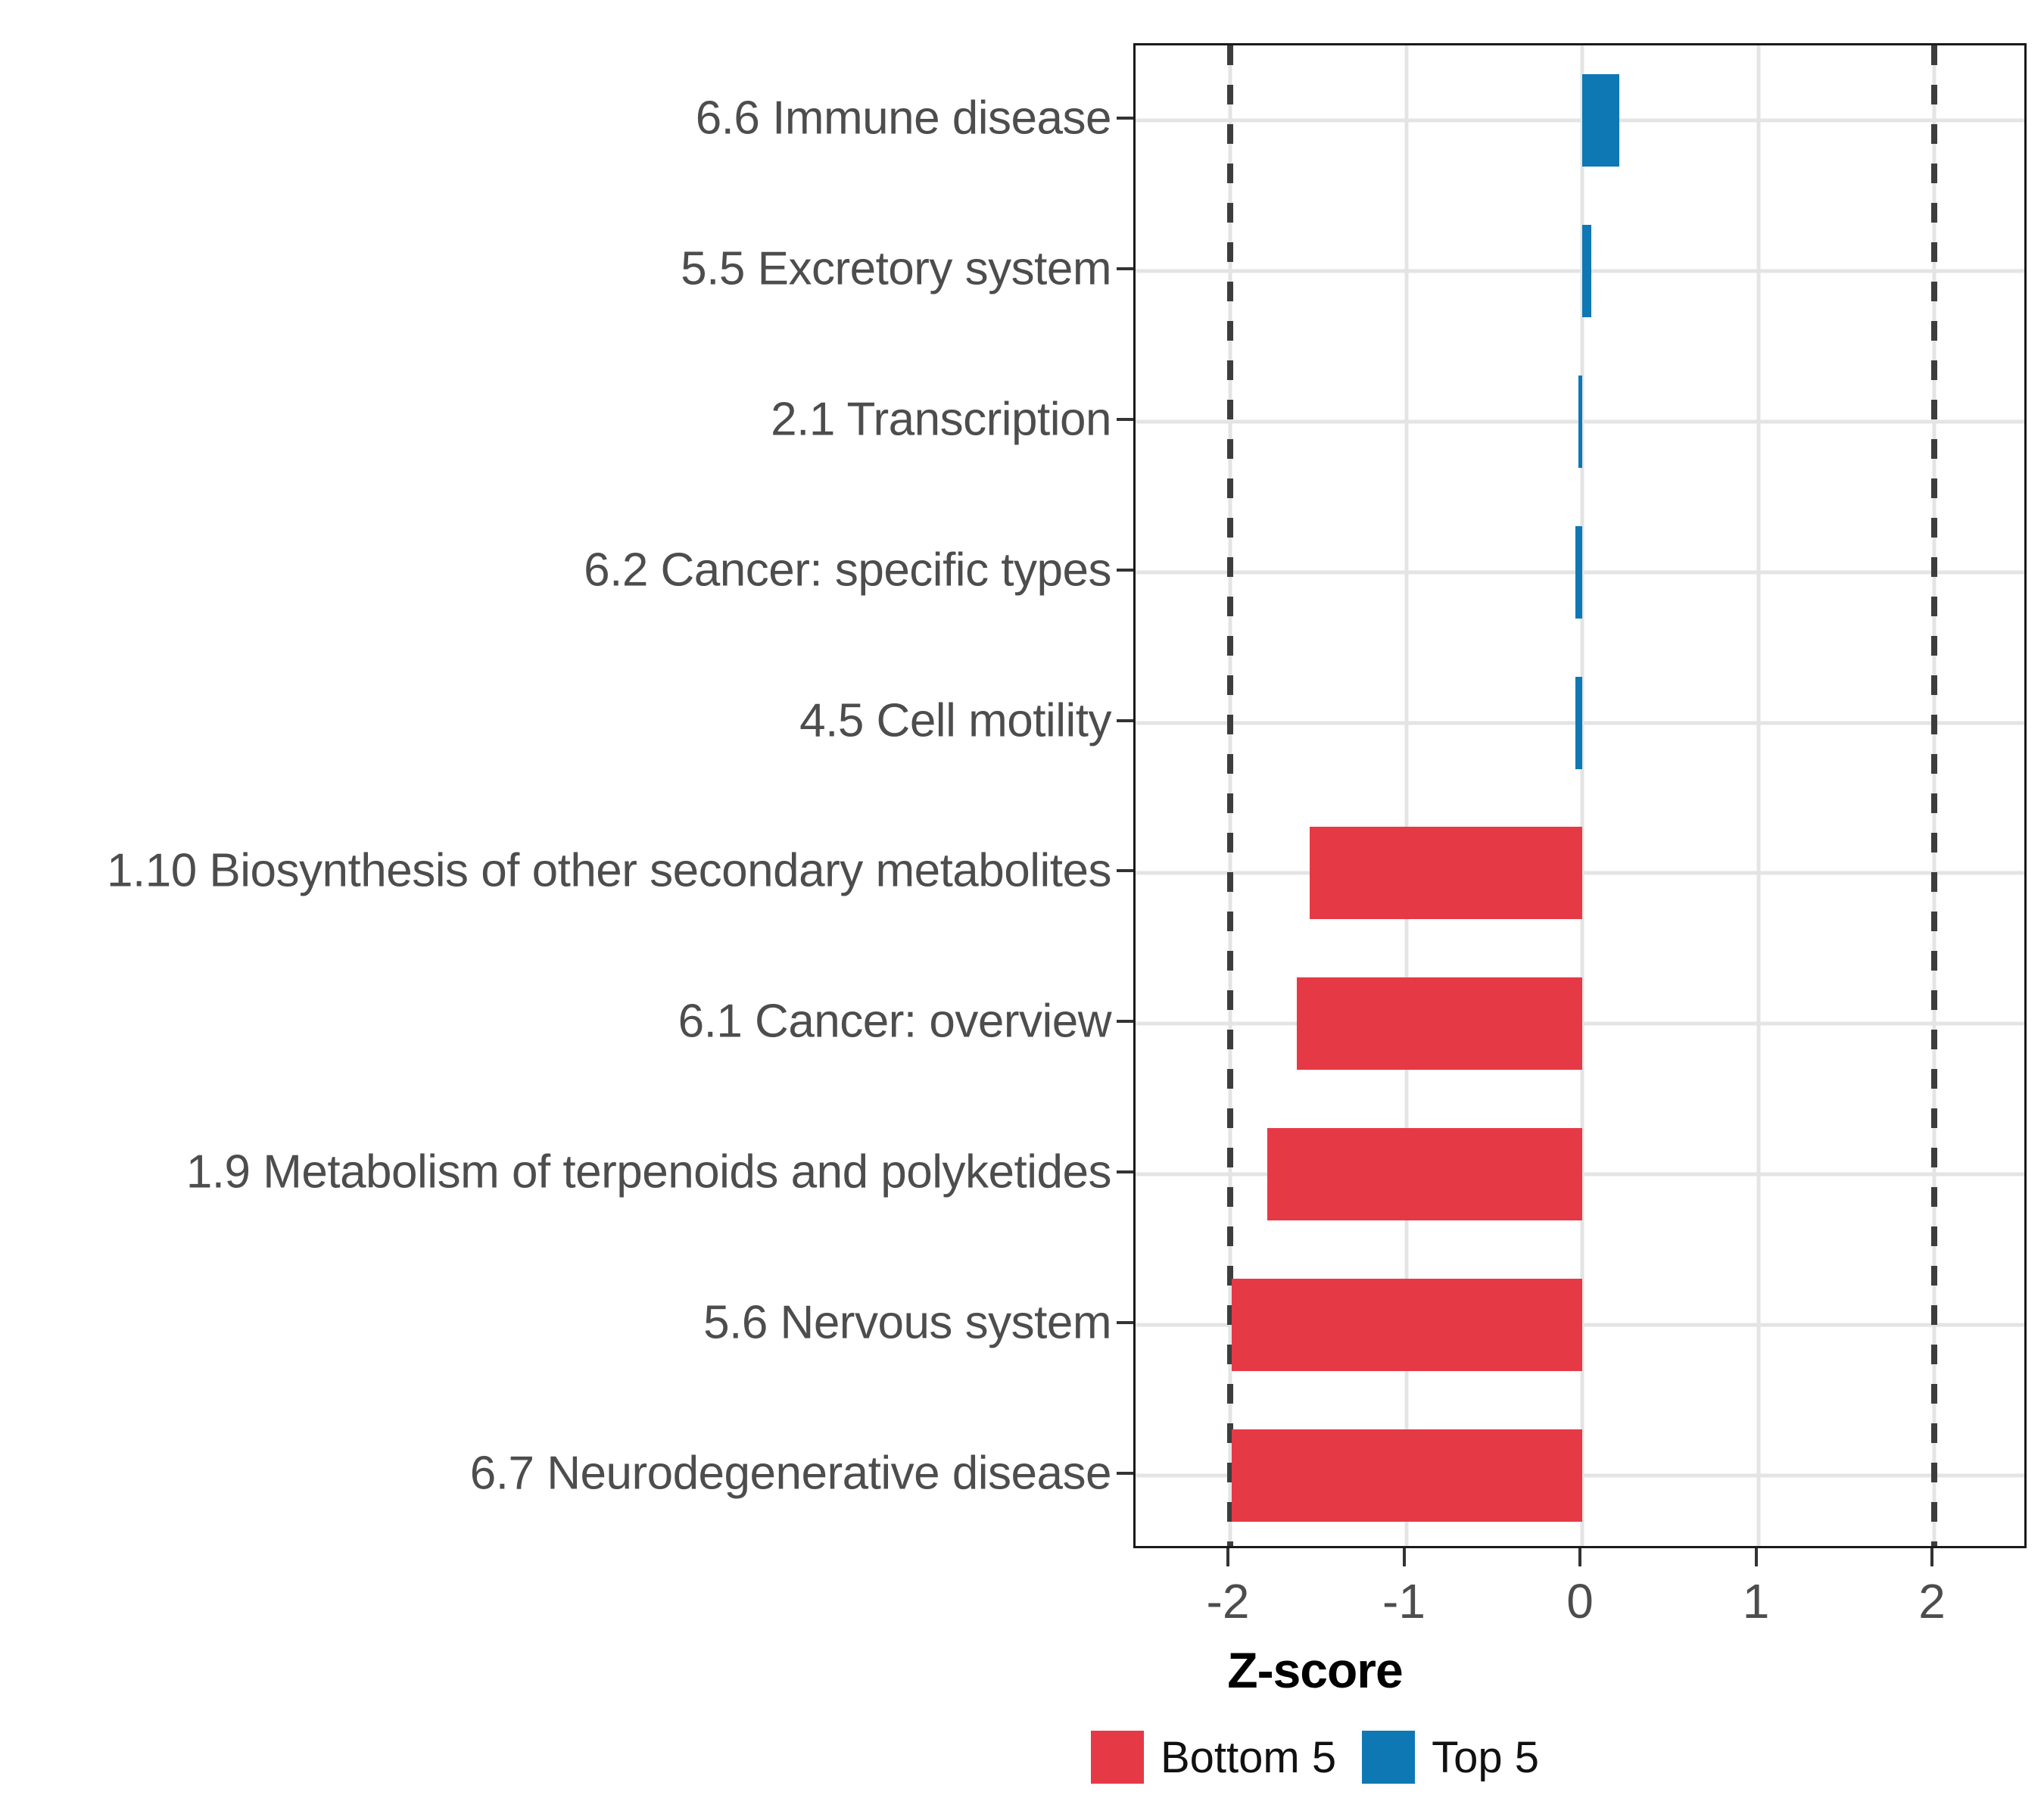 Image resolution: width=2044 pixels, height=1817 pixels. I want to click on legend-item: Bottom 5, so click(1213, 1757).